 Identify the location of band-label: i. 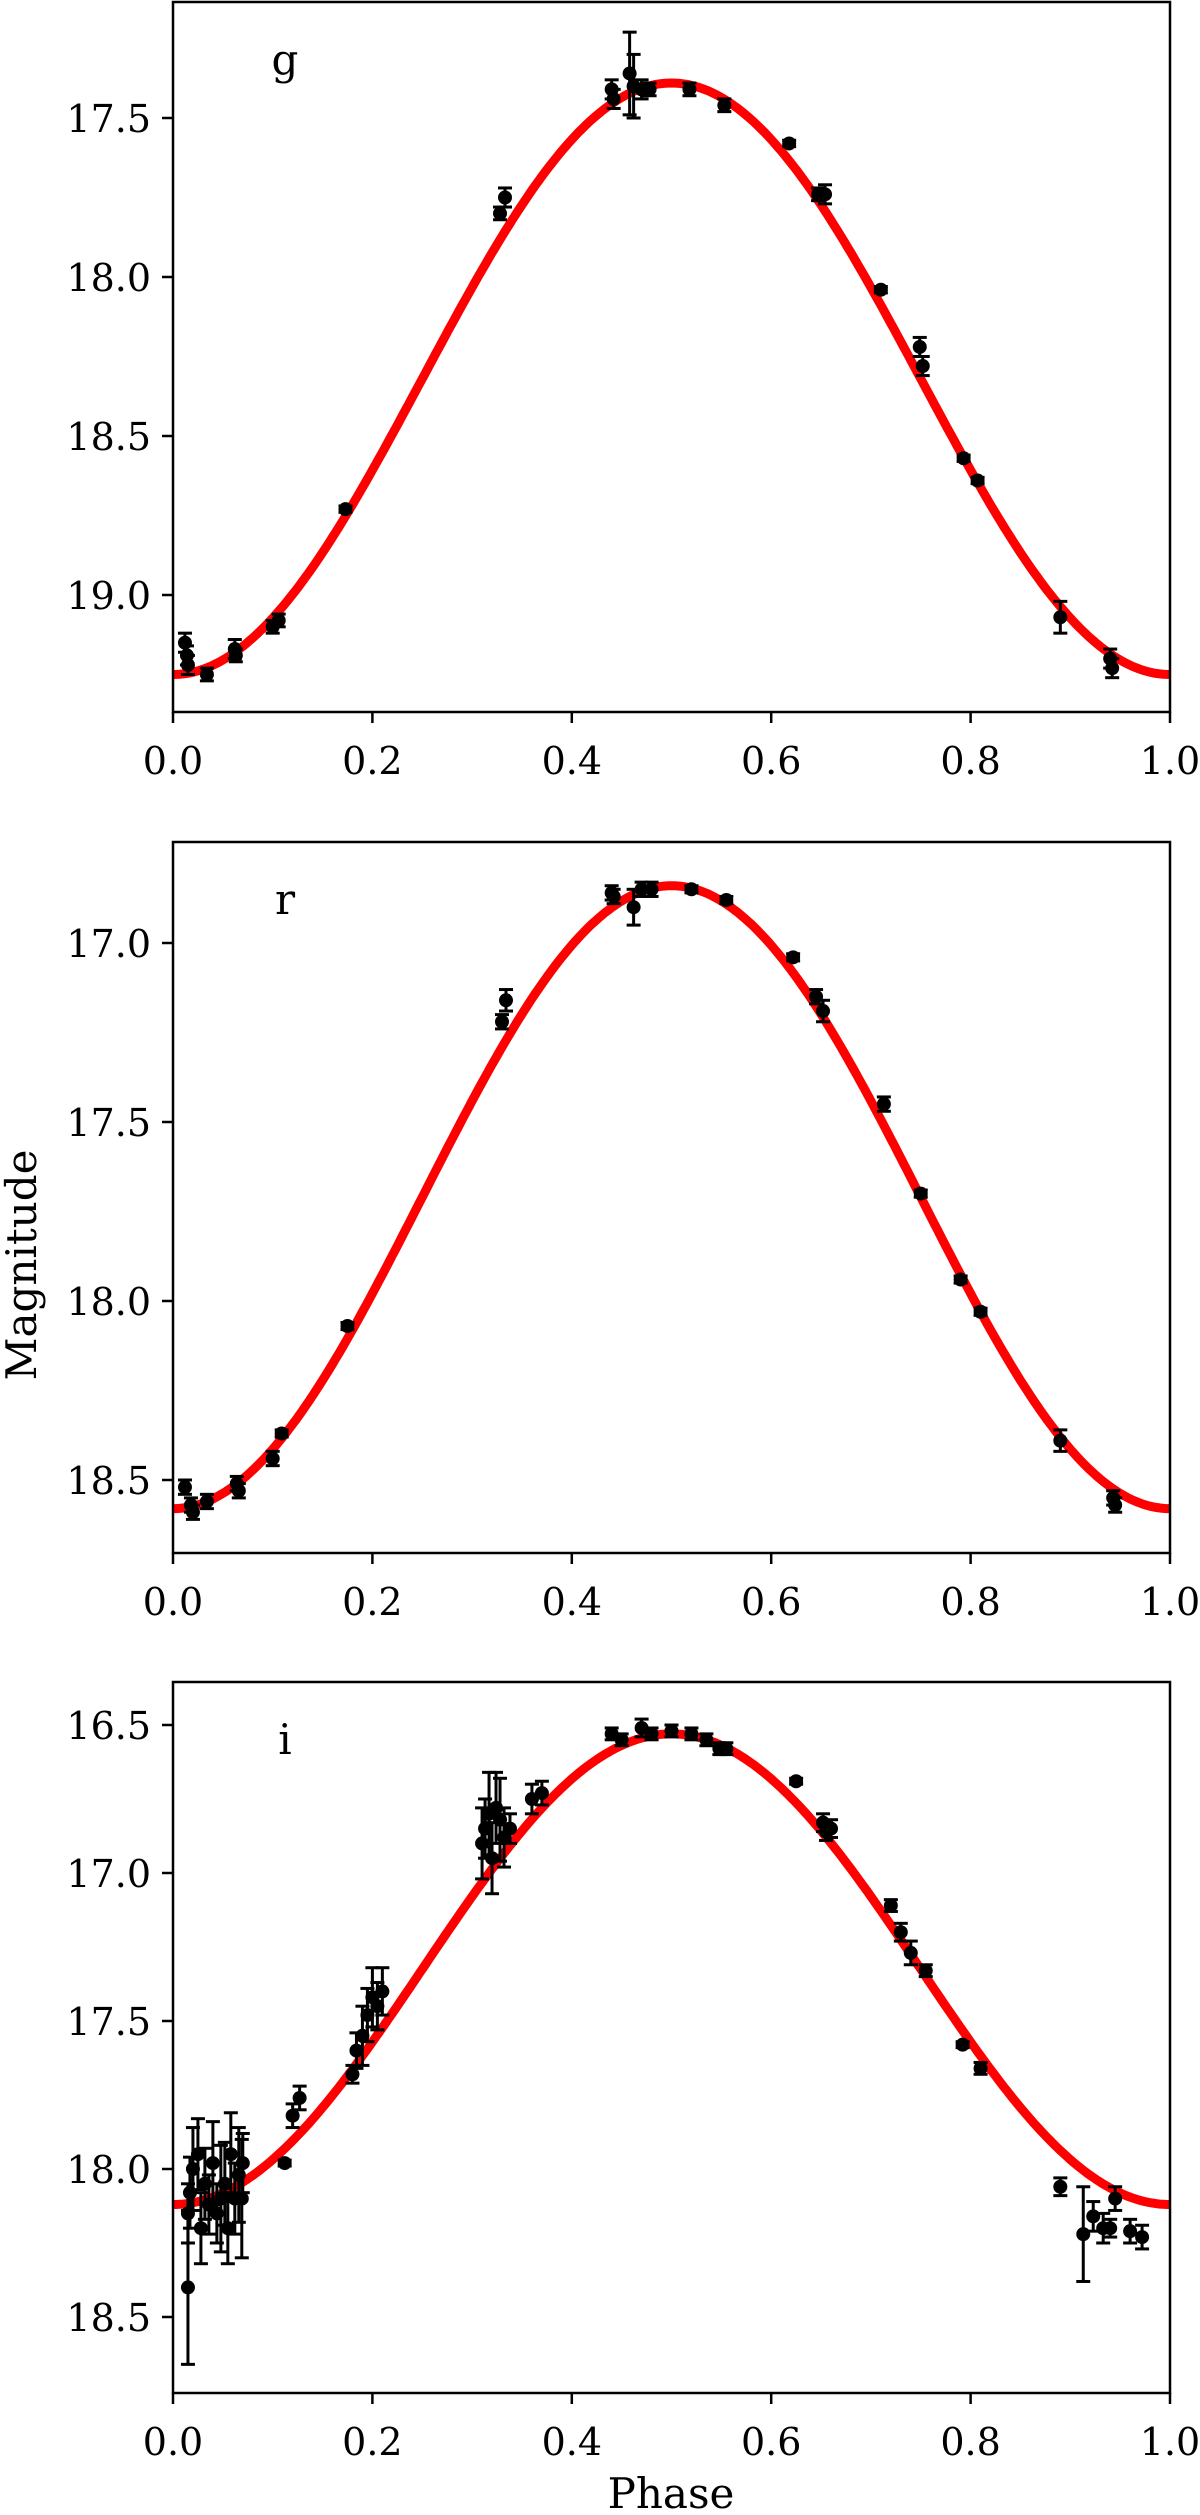
(284, 1739).